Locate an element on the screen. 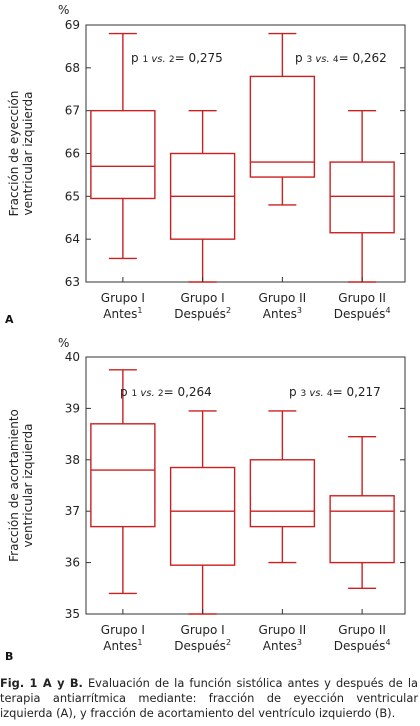 The image size is (420, 726). panel-b-ytick-label: 35 is located at coordinates (72, 614).